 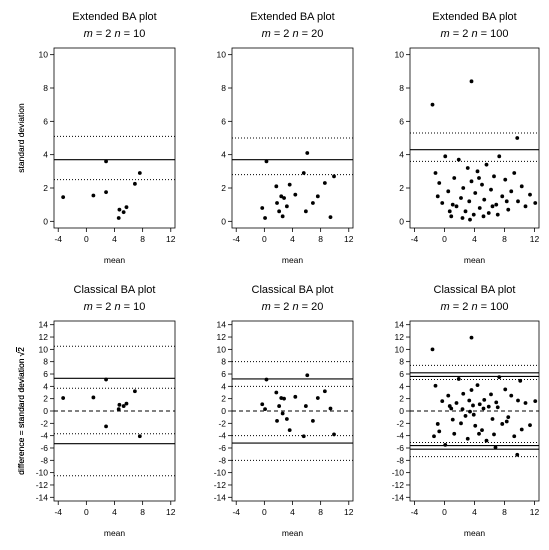 What do you see at coordinates (21, 416) in the screenshot?
I see `y-axis-label-text: difference = standard deviation` at bounding box center [21, 416].